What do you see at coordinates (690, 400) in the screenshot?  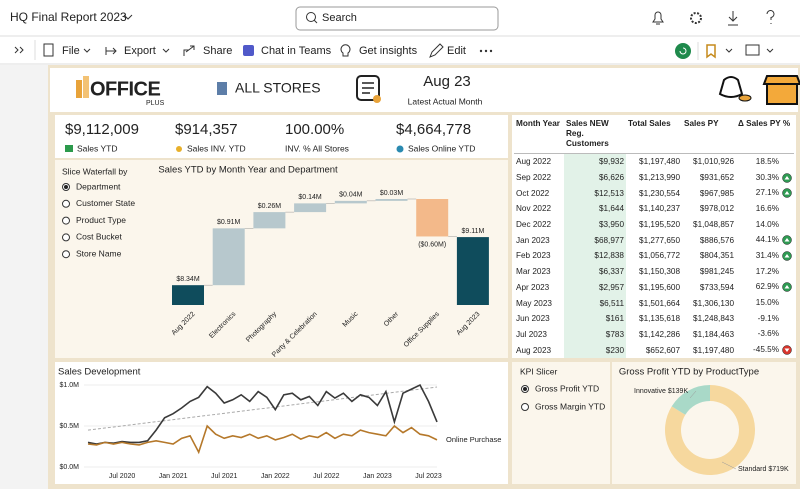 I see `donut-slice` at bounding box center [690, 400].